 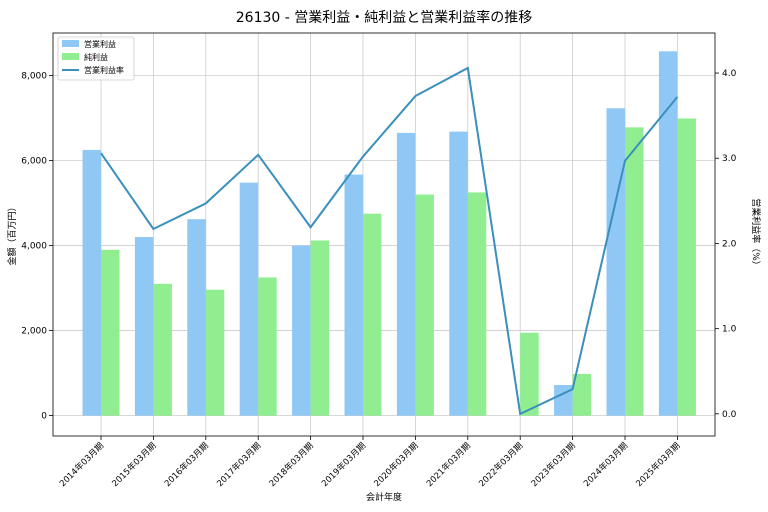 I want to click on legend-label: 営業利益, so click(x=100, y=44).